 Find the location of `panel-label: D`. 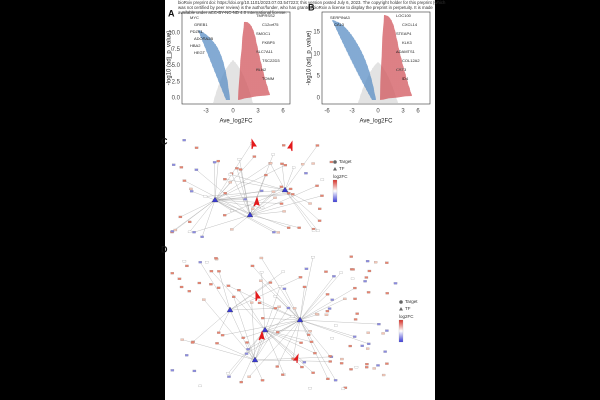

panel-label: D is located at coordinates (164, 249).